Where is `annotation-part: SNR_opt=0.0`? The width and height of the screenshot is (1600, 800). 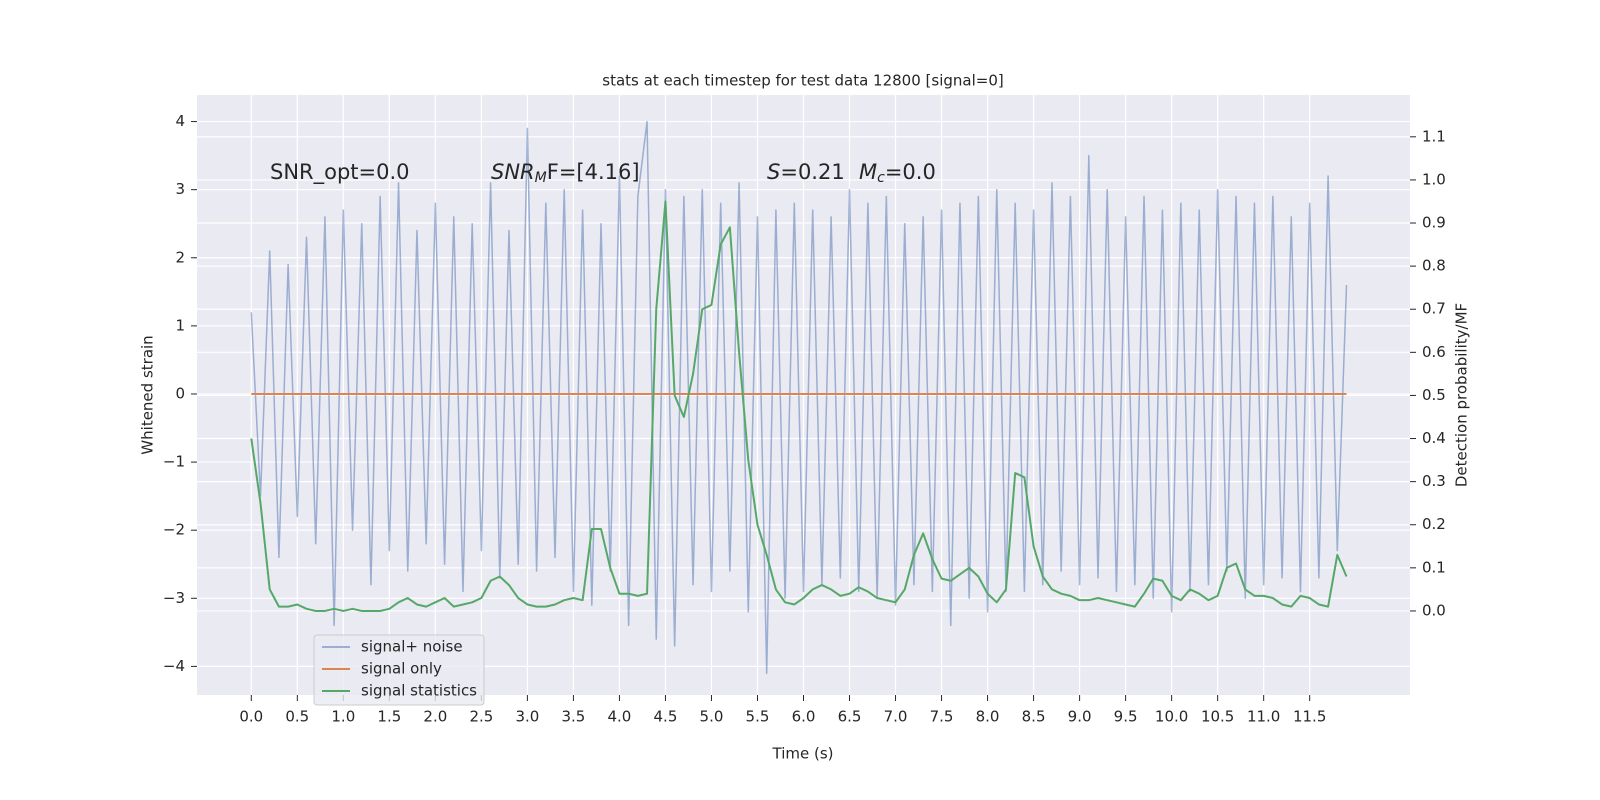 annotation-part: SNR_opt=0.0 is located at coordinates (340, 172).